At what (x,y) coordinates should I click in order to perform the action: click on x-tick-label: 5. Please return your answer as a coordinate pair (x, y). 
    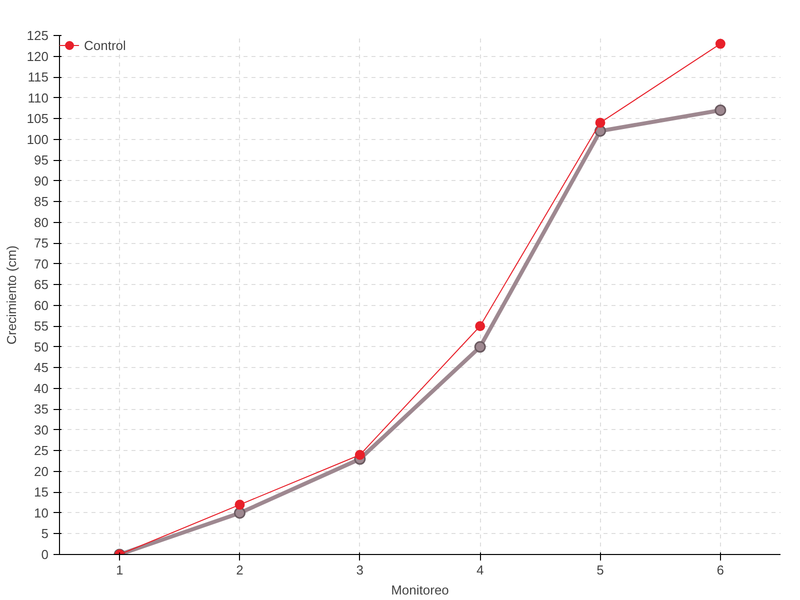
    Looking at the image, I should click on (600, 570).